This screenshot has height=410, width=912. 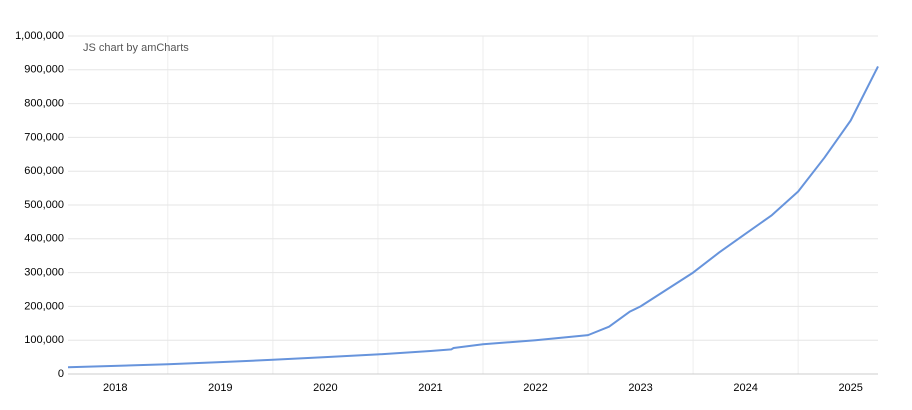 What do you see at coordinates (44, 340) in the screenshot?
I see `y-tick-label: 100,000` at bounding box center [44, 340].